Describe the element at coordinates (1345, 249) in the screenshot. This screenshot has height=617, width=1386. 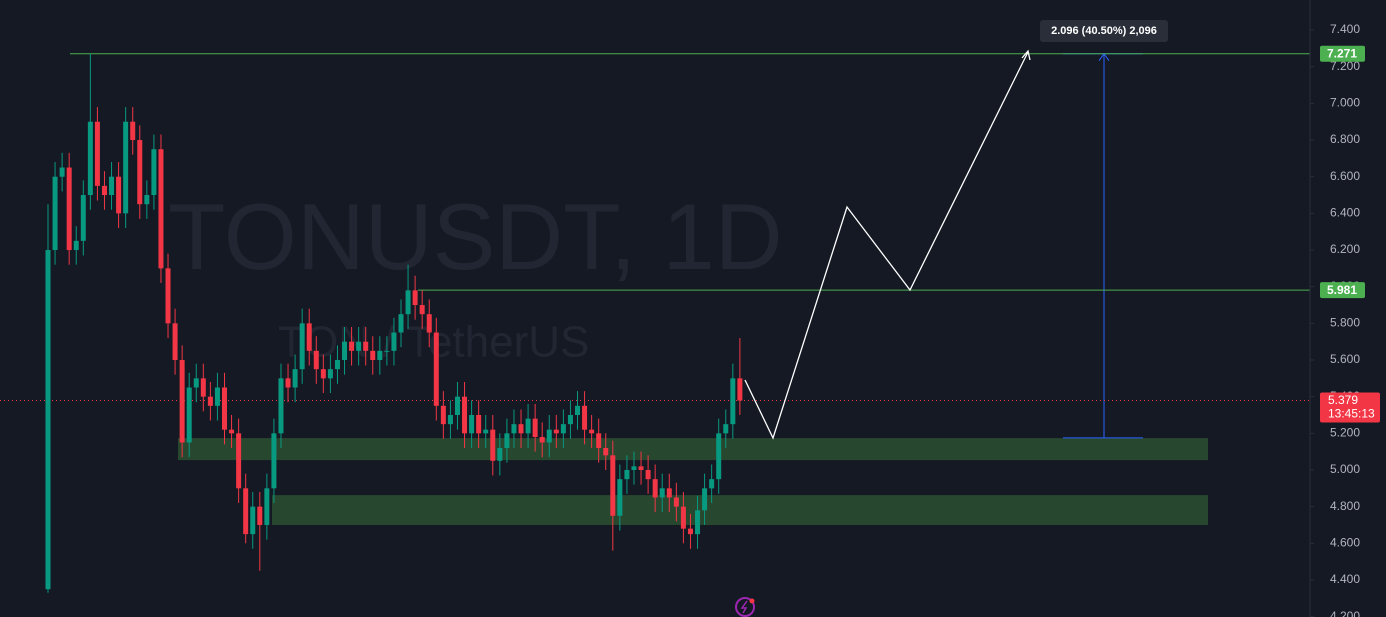
I see `y-tick-label: 6.200` at that location.